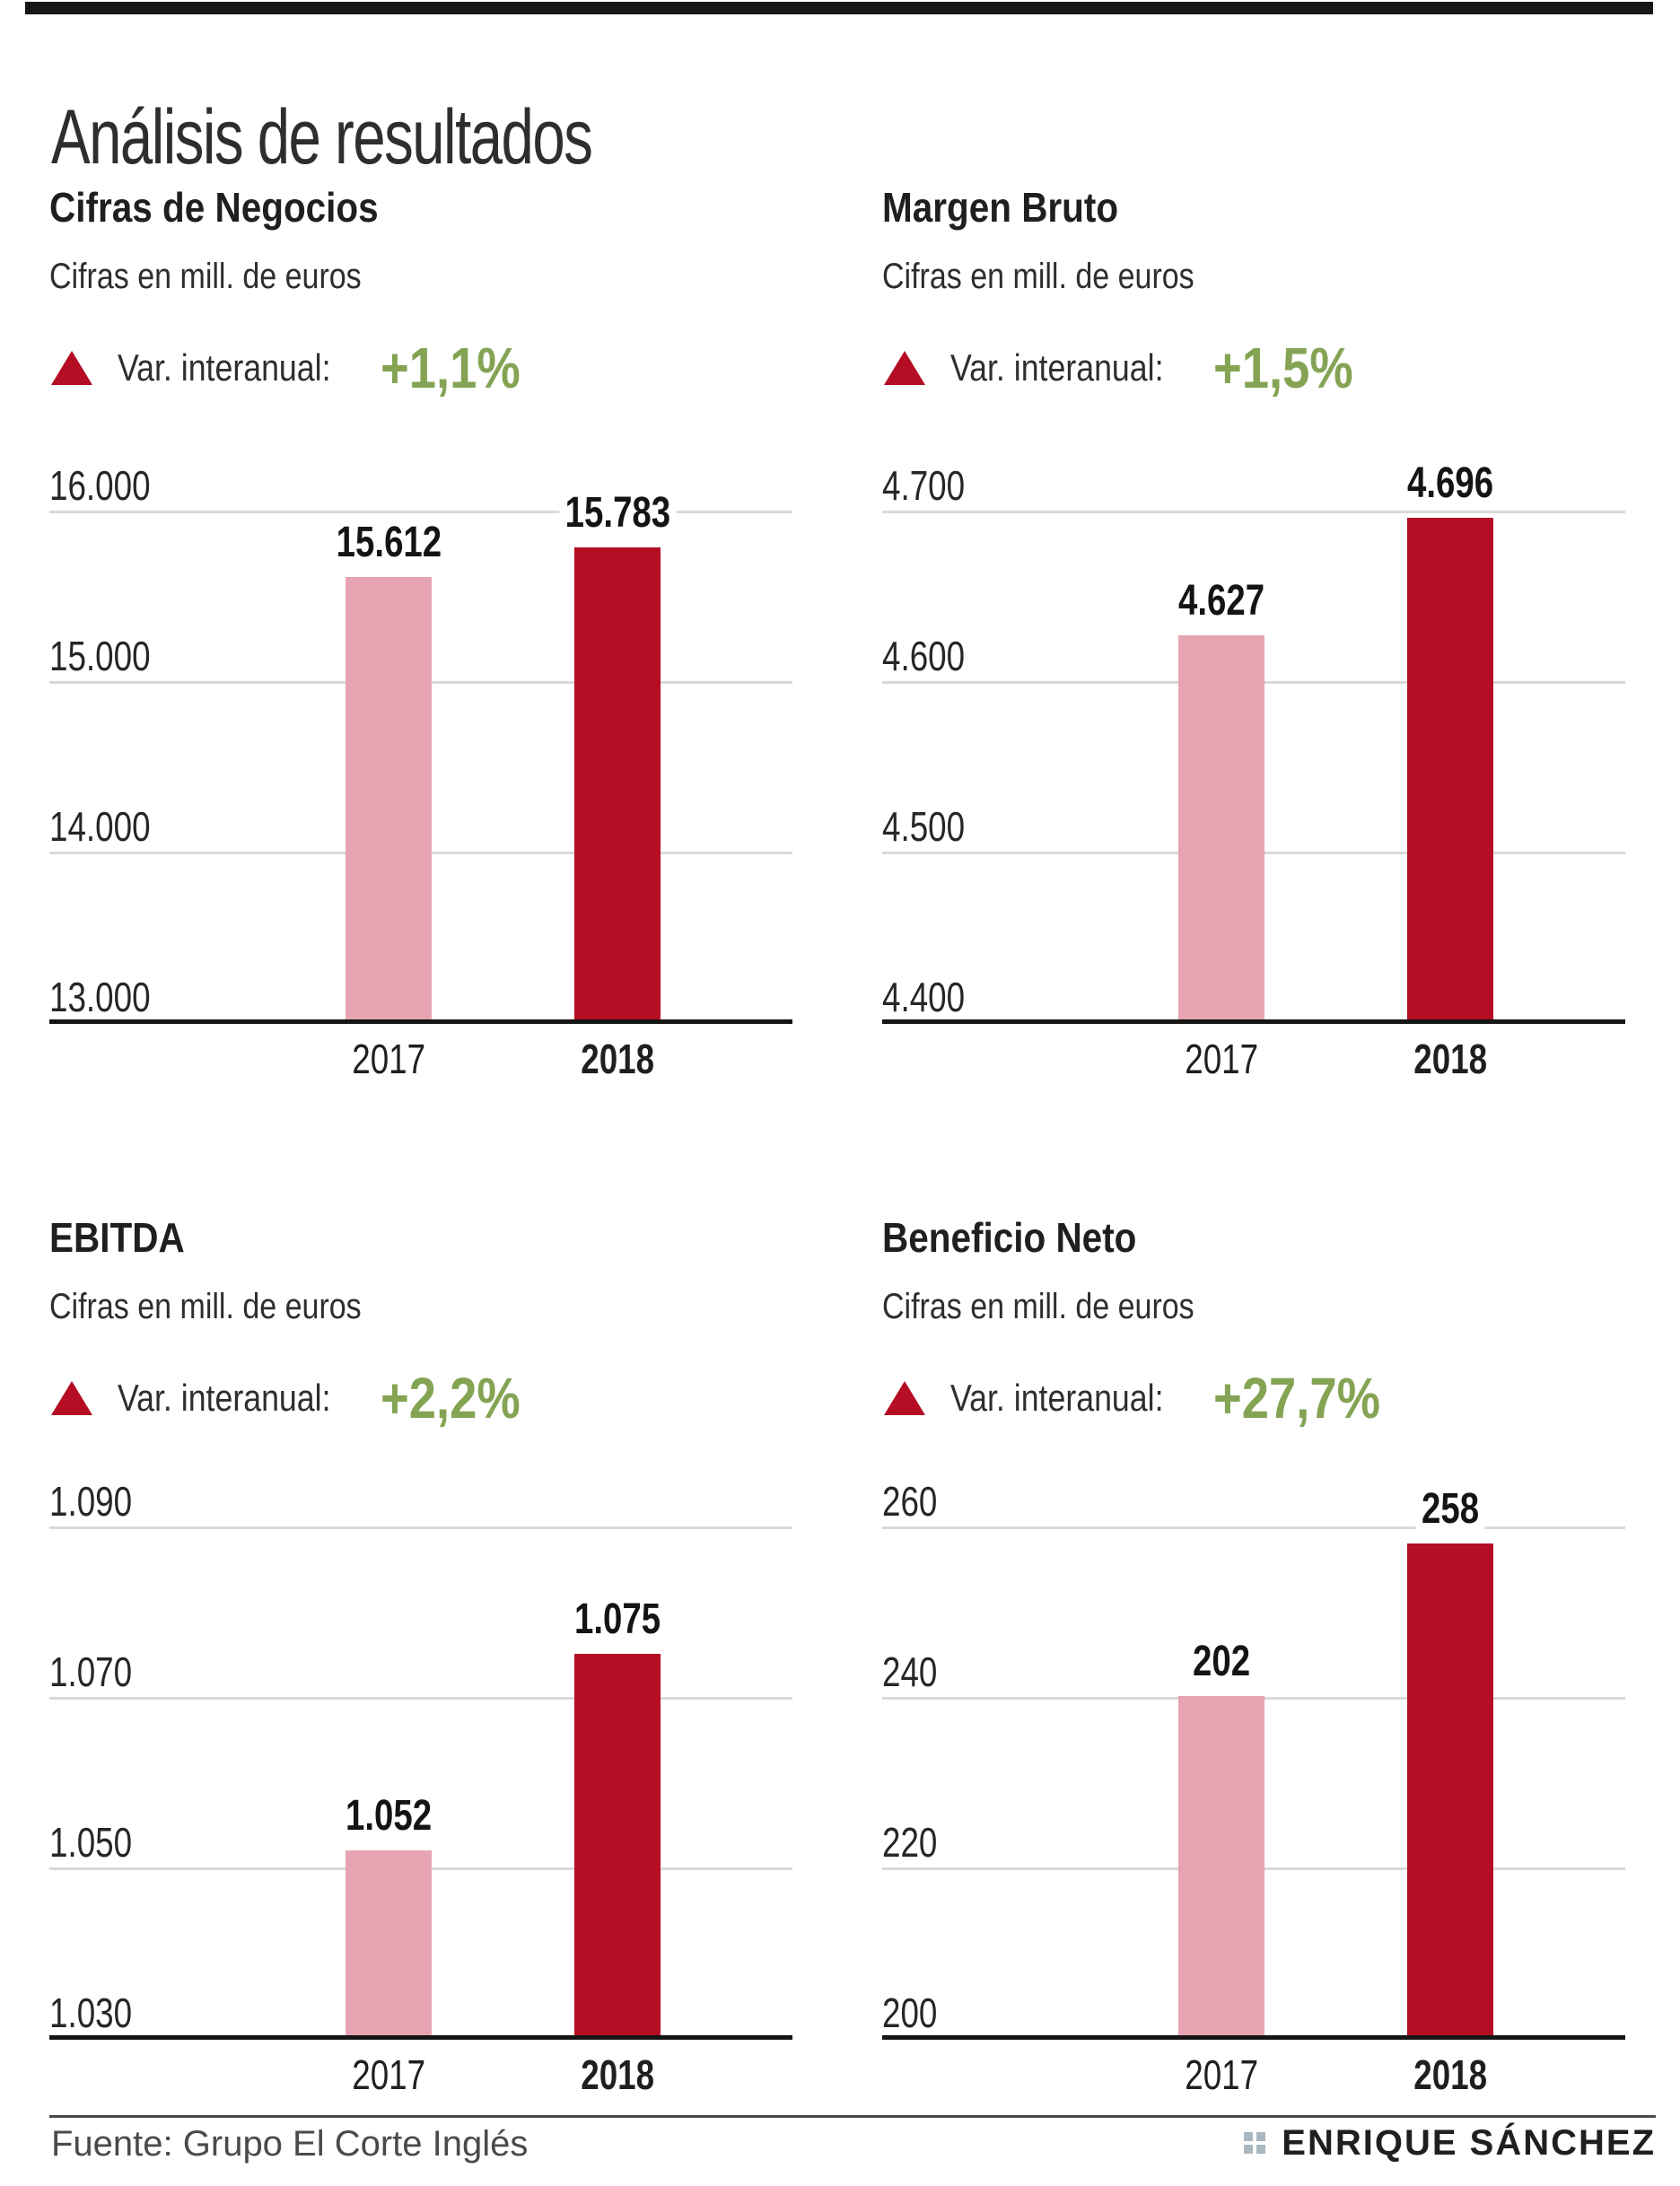 The height and width of the screenshot is (2186, 1680). What do you see at coordinates (910, 1842) in the screenshot?
I see `y-axis-tick: 220` at bounding box center [910, 1842].